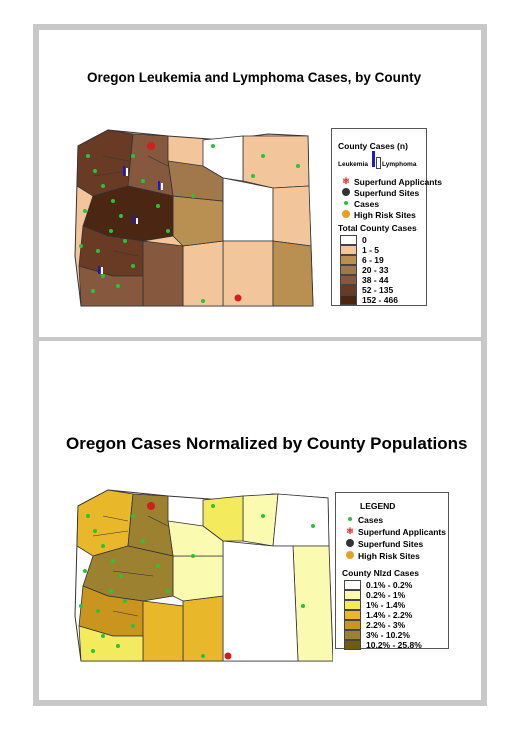 The image size is (509, 749). I want to click on legend-class-label: 0.1% - 0.2%, so click(389, 585).